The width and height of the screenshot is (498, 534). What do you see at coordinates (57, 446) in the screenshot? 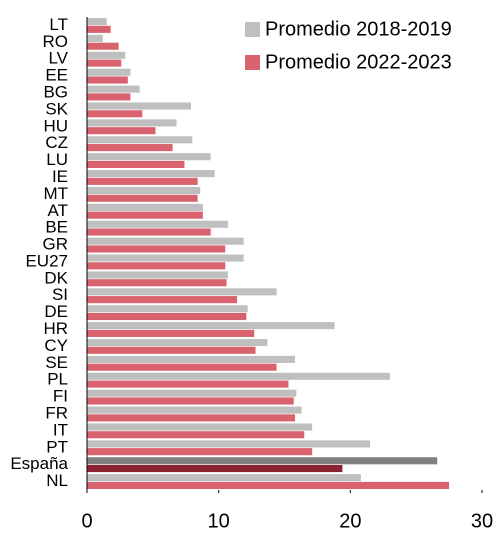
I see `y-tick-label: PT` at bounding box center [57, 446].